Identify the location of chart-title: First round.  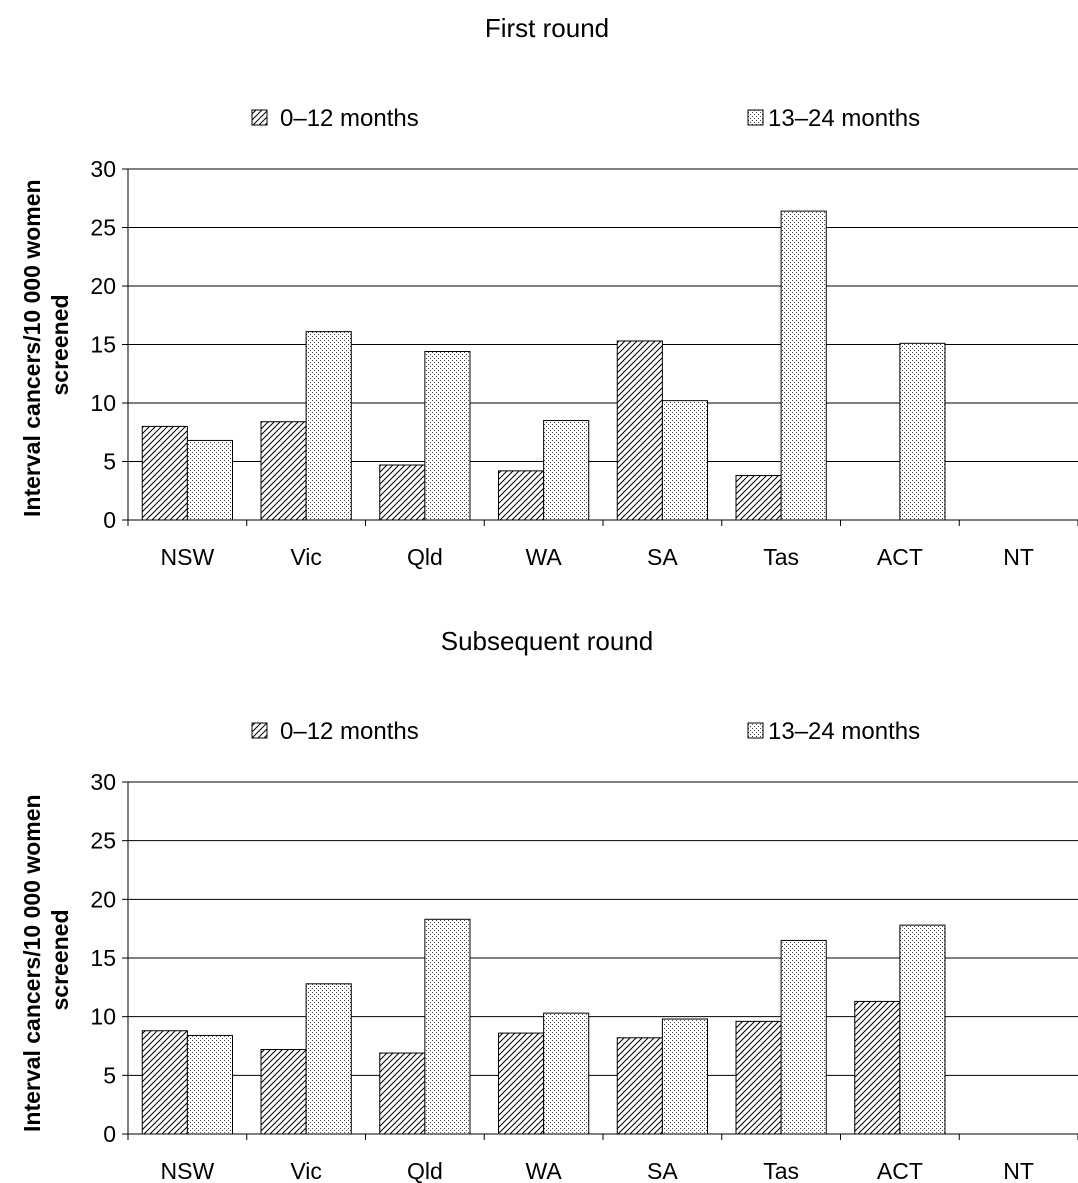
(547, 28).